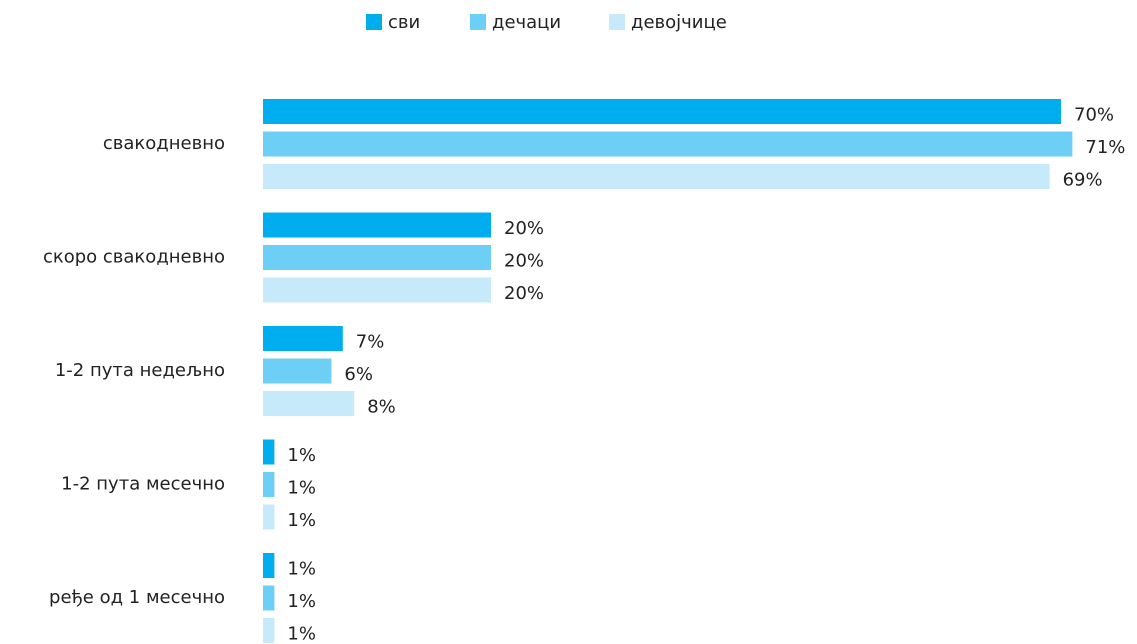 The height and width of the screenshot is (644, 1137). What do you see at coordinates (1083, 180) in the screenshot?
I see `value-label: 69%` at bounding box center [1083, 180].